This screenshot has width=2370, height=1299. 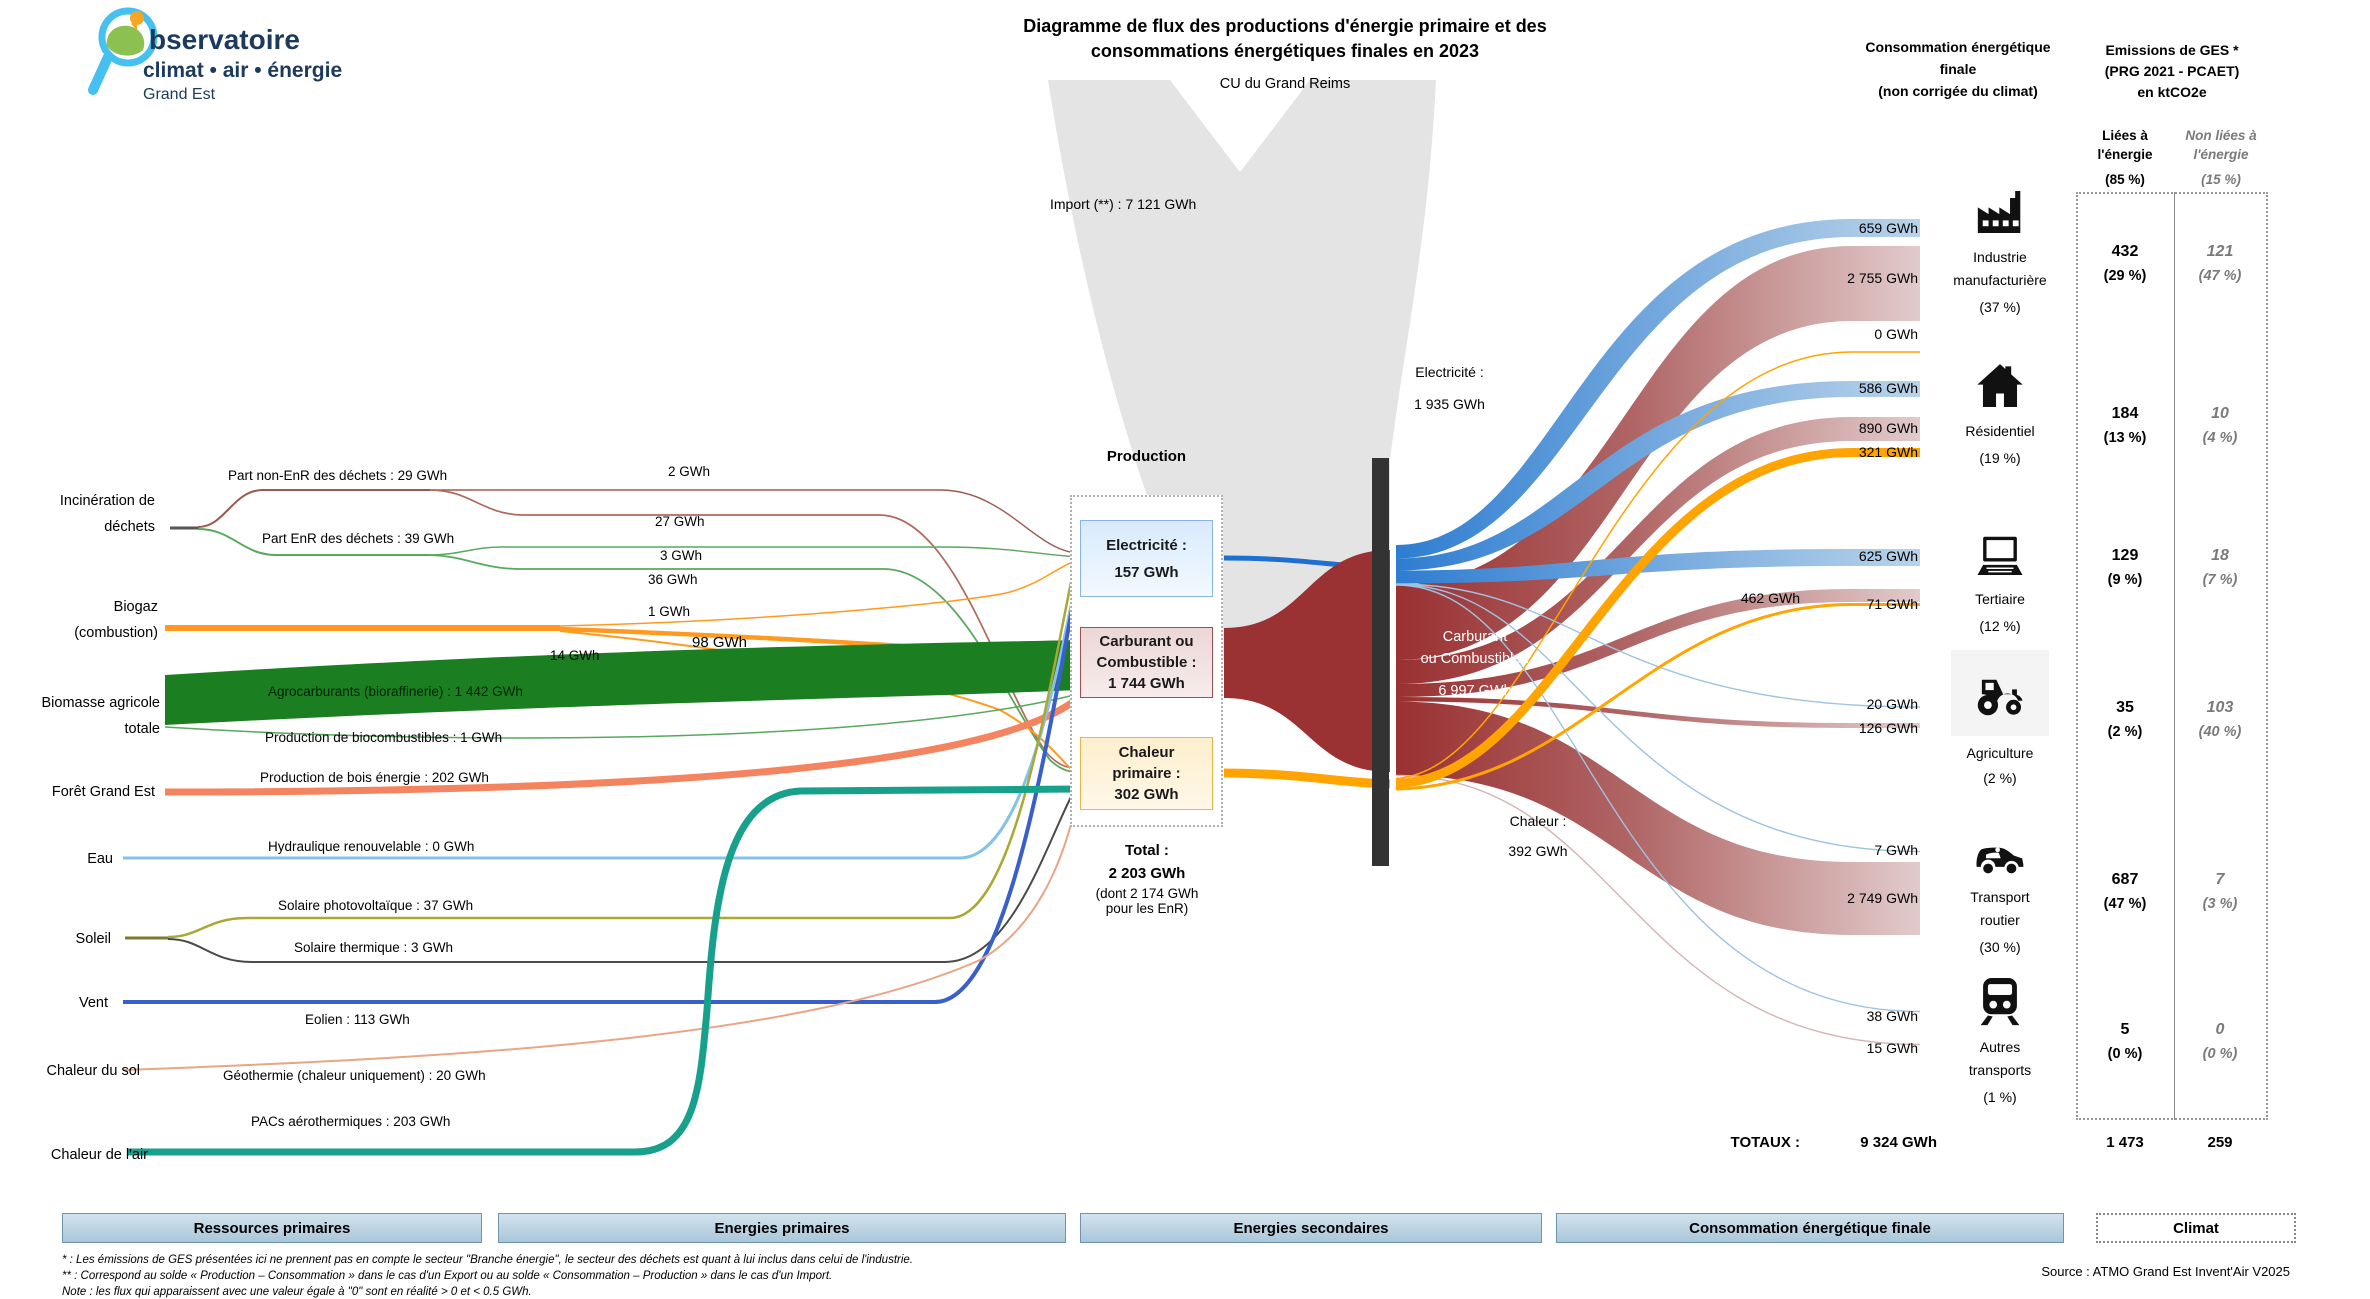 What do you see at coordinates (621, 682) in the screenshot?
I see `flow-agrocarburants` at bounding box center [621, 682].